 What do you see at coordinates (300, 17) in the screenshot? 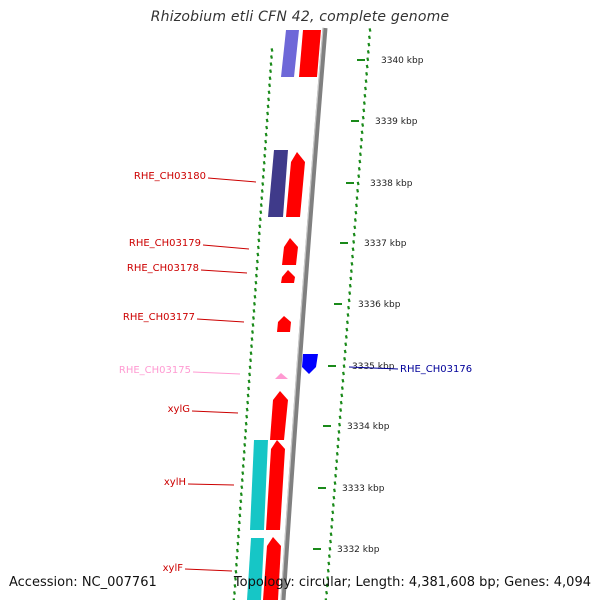
I see `map-title: Rhizobium etli CFN 42, complete genome` at bounding box center [300, 17].